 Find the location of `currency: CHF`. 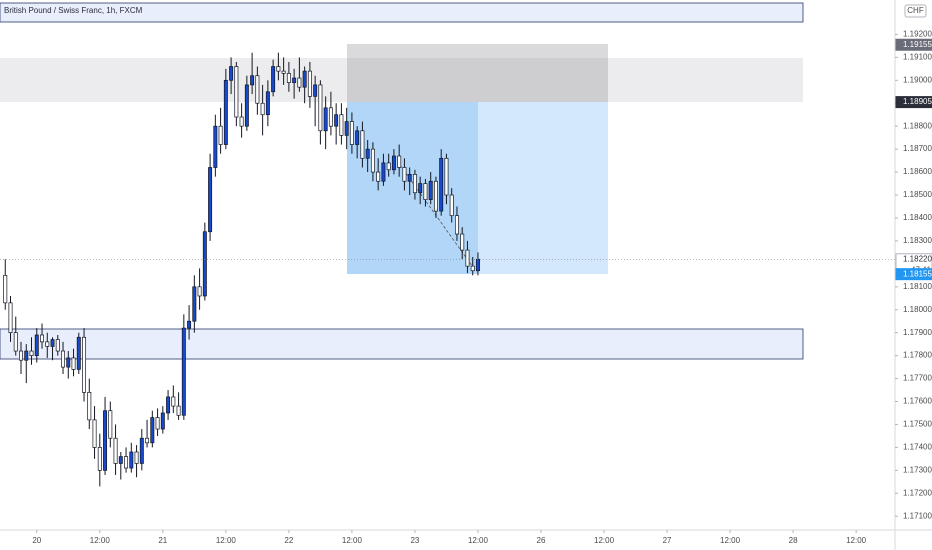

currency: CHF is located at coordinates (915, 10).